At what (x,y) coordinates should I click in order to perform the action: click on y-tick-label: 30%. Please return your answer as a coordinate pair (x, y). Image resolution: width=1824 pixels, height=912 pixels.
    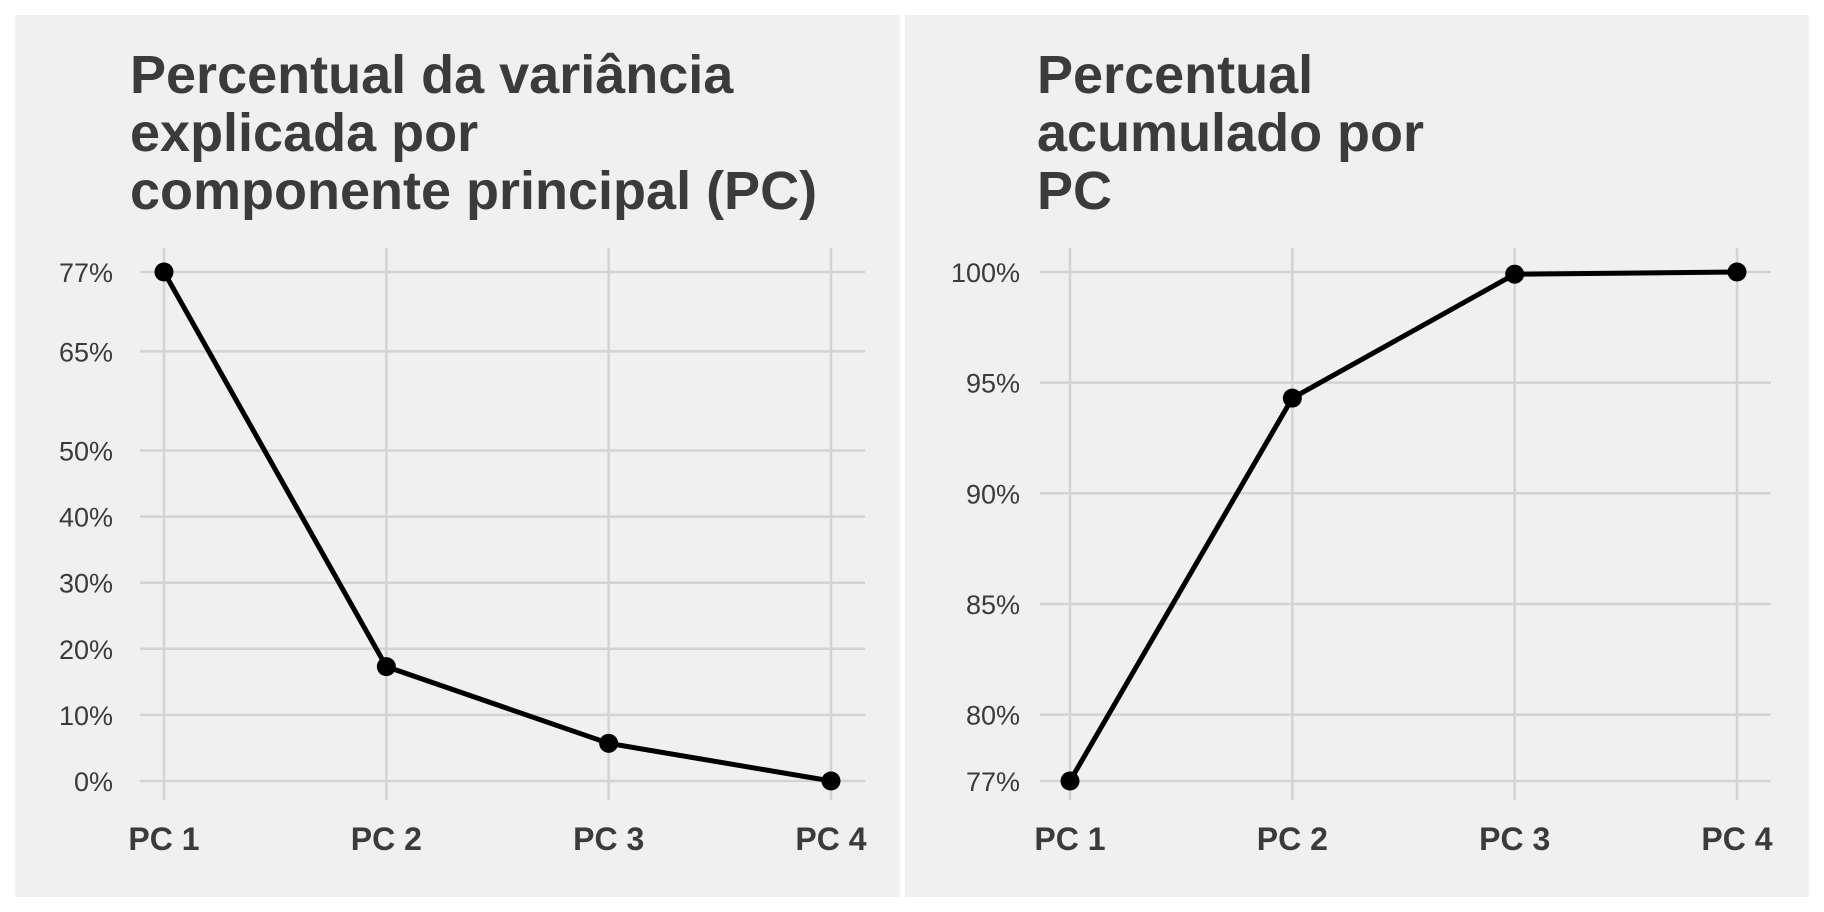
    Looking at the image, I should click on (86, 584).